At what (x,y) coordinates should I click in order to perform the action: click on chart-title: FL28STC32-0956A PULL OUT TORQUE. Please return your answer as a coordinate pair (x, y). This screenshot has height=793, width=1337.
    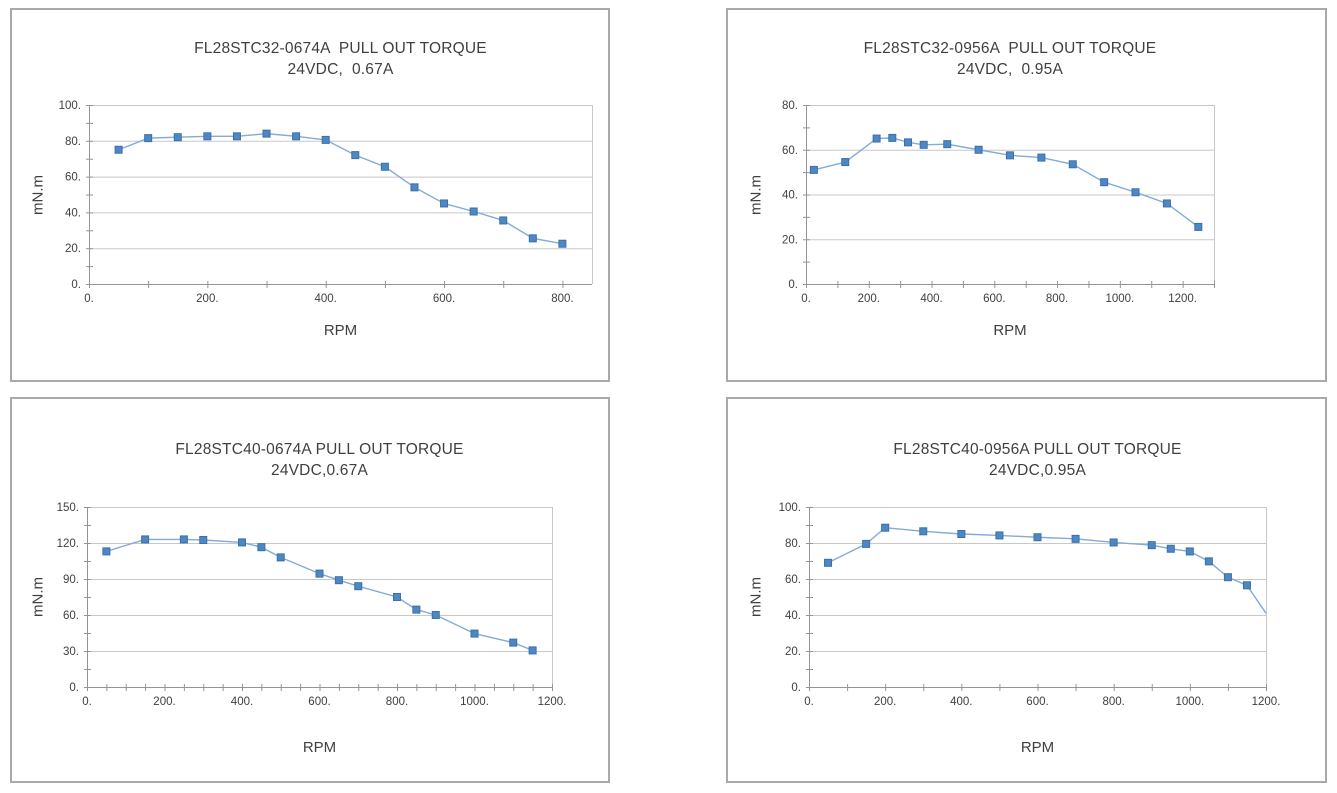
    Looking at the image, I should click on (1010, 48).